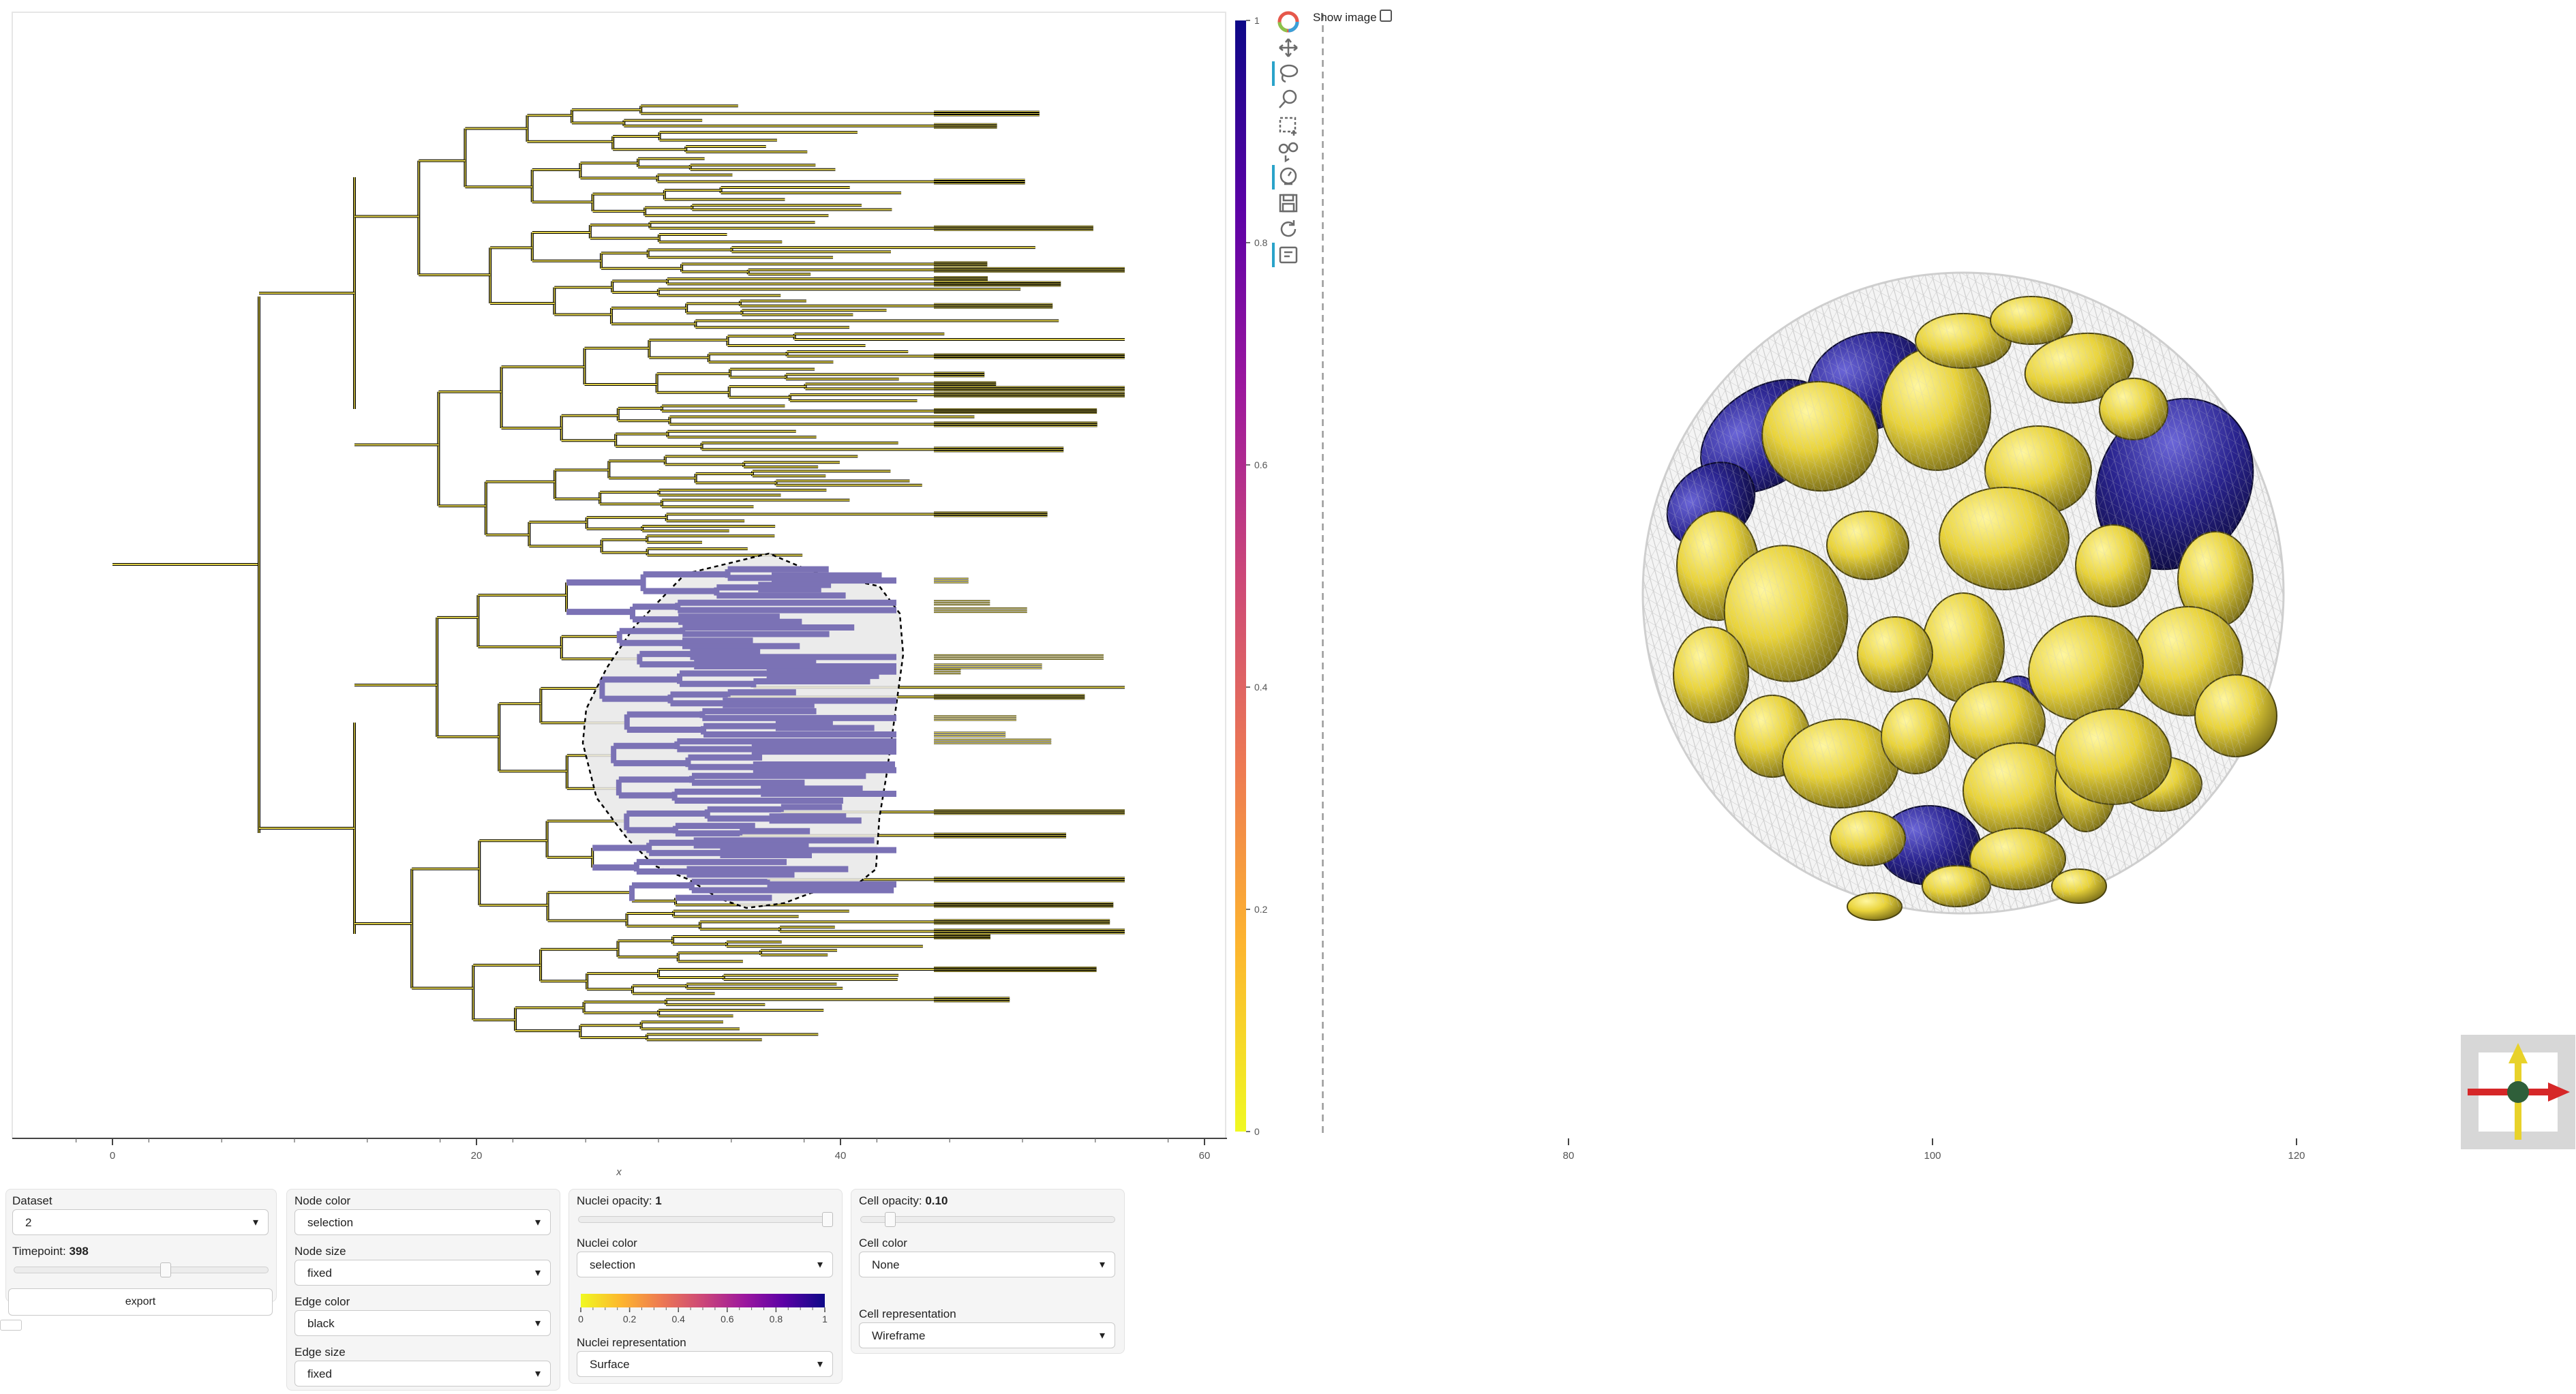 The image size is (2576, 1394). Describe the element at coordinates (705, 1364) in the screenshot. I see `nuclei-representation-select: Surface ▾` at that location.